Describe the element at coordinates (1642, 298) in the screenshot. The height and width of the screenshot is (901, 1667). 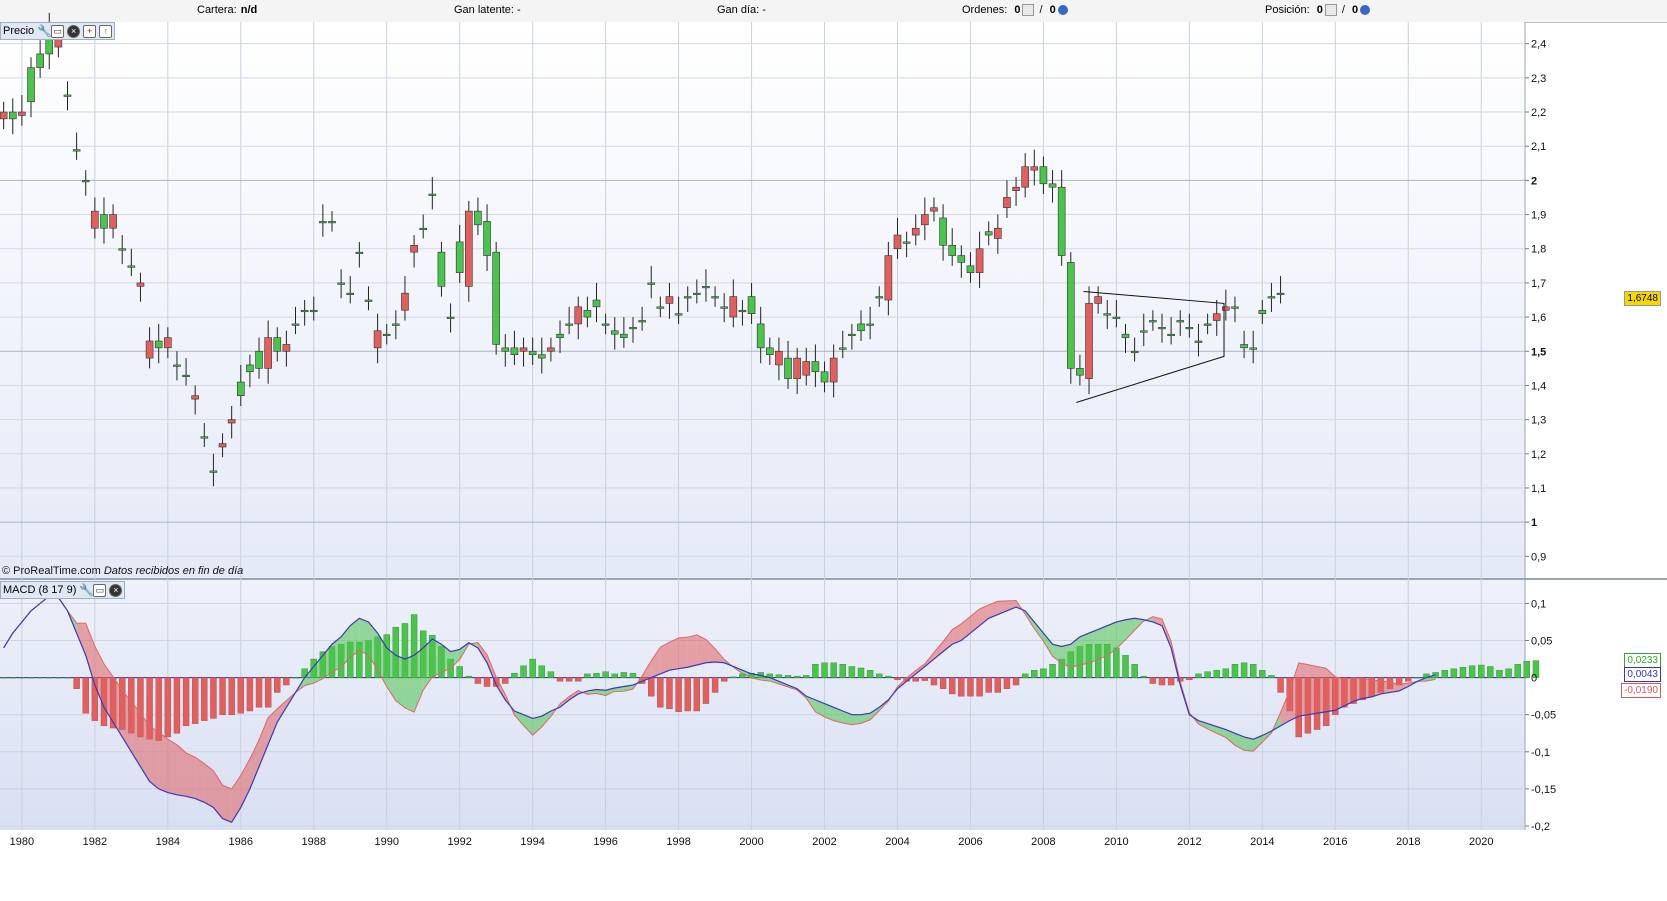
I see `last-price-tag: 1,6748` at that location.